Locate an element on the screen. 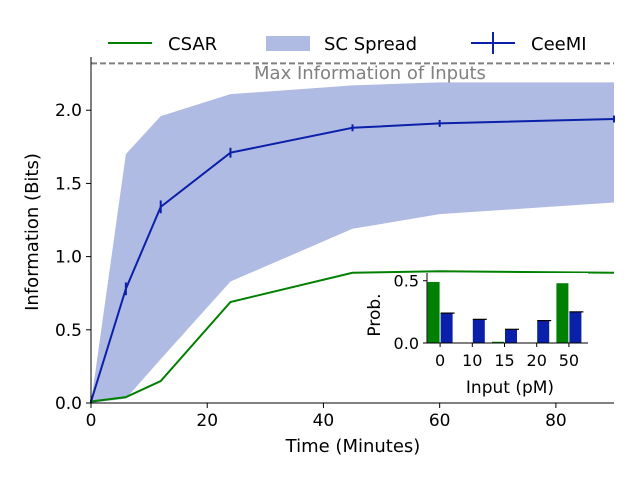  legend-swatch-sc-spread is located at coordinates (288, 43).